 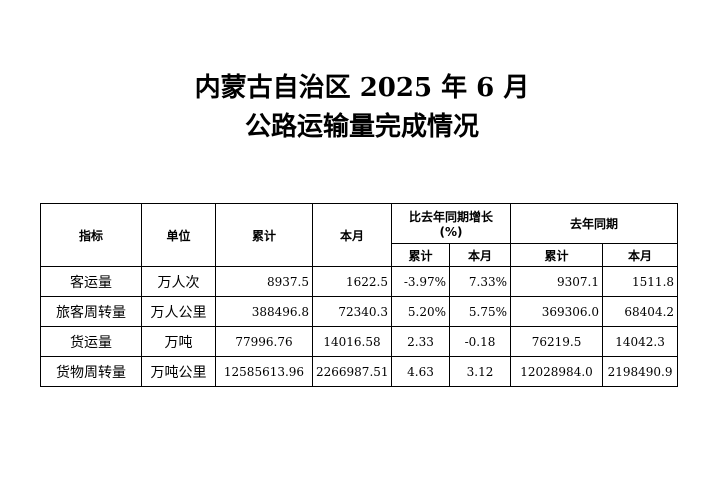 What do you see at coordinates (362, 88) in the screenshot?
I see `title-line-1: 内蒙古自治区 2025 年 6 月` at bounding box center [362, 88].